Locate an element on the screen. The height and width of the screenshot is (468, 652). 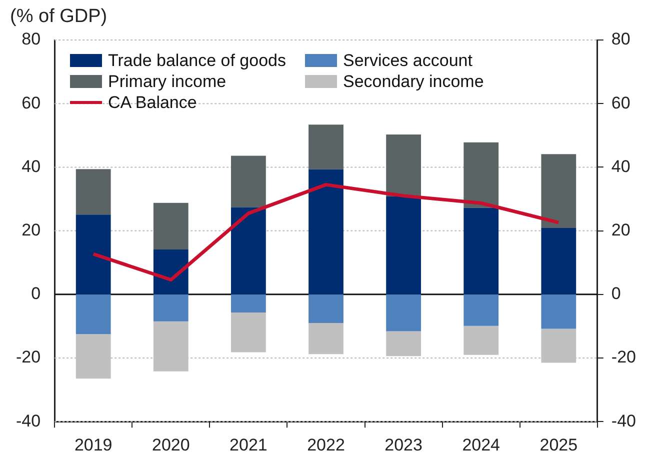
y-tick-label: 60 is located at coordinates (620, 102).